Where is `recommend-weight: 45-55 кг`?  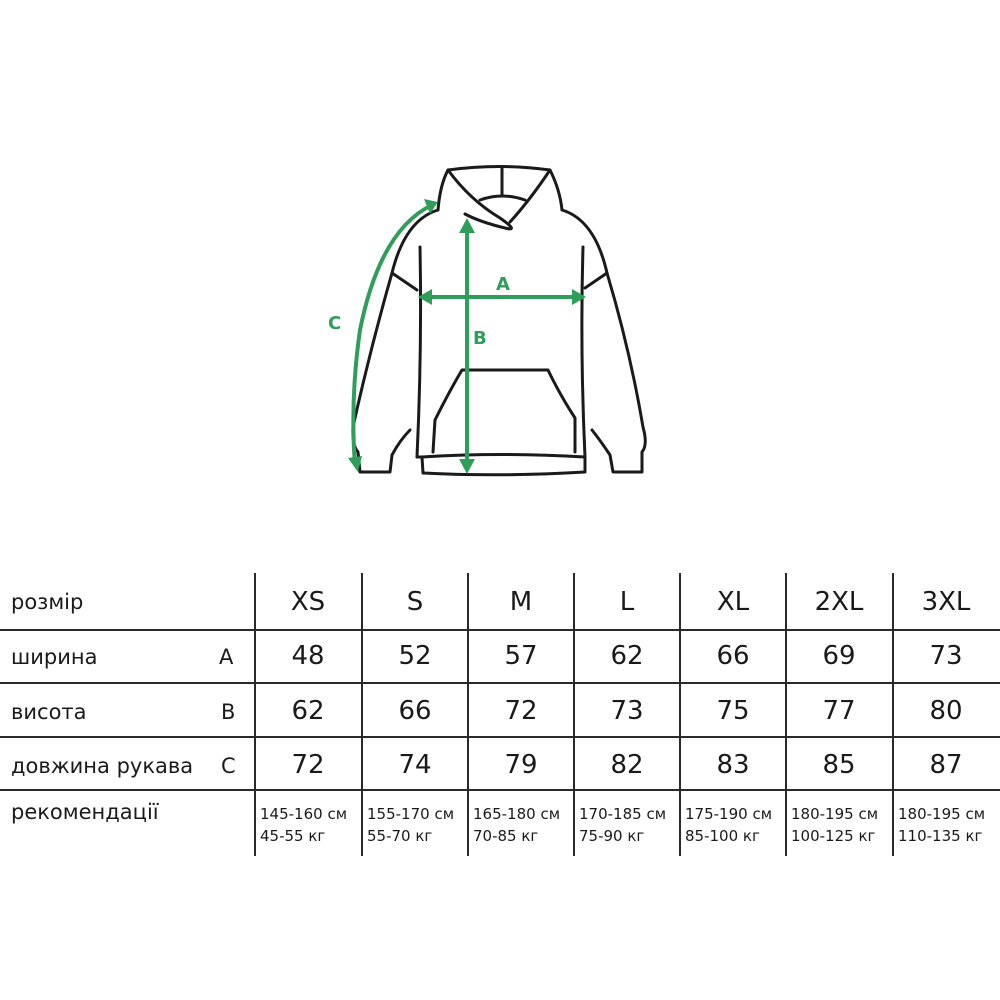
recommend-weight: 45-55 кг is located at coordinates (293, 836).